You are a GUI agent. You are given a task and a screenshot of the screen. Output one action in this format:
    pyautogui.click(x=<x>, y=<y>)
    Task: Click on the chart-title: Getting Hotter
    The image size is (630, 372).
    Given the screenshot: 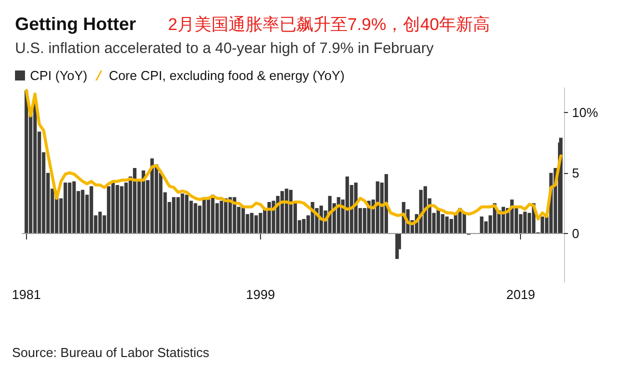 What is the action you would take?
    pyautogui.click(x=75, y=24)
    